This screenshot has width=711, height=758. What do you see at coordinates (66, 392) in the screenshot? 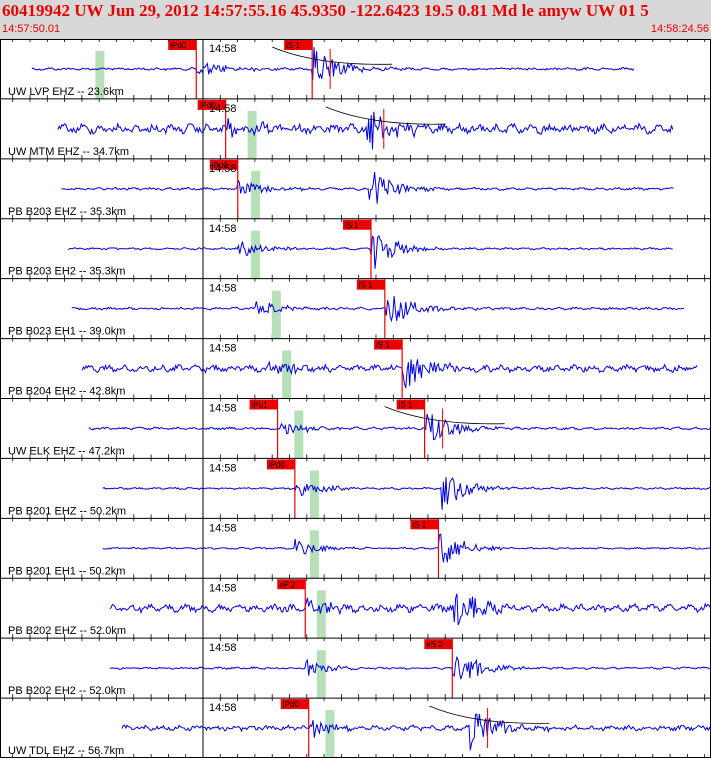
I see `station-label: PB B204 EH2 -- 42.8km` at bounding box center [66, 392].